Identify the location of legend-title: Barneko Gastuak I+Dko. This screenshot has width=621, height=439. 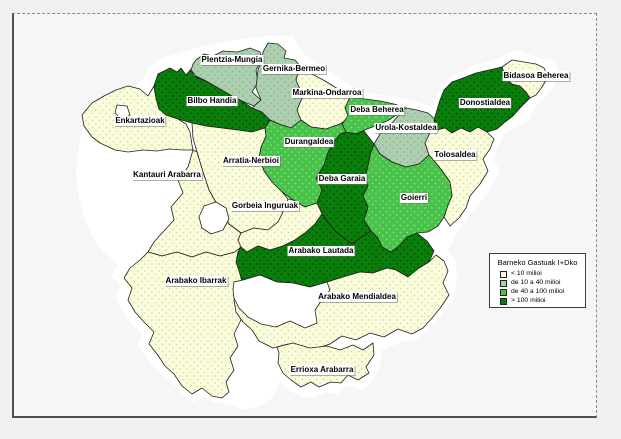
(537, 262).